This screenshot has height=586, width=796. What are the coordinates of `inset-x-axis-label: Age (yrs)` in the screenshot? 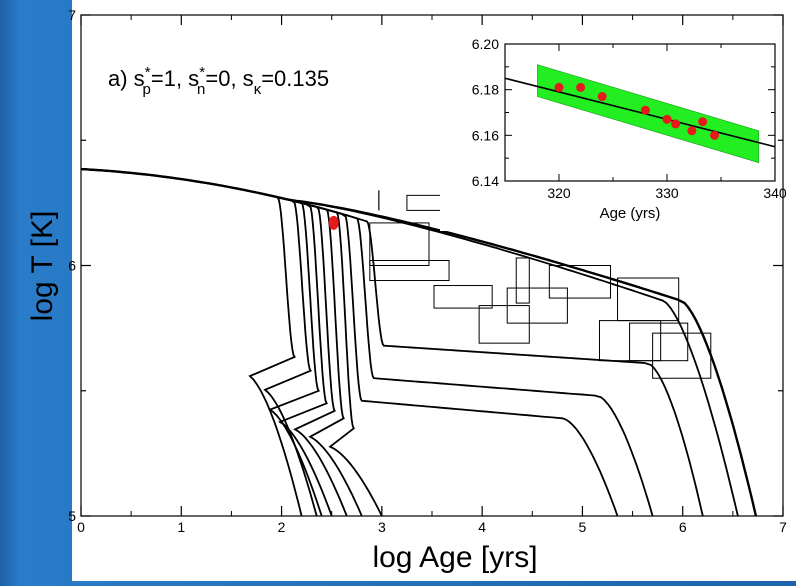 It's located at (630, 213).